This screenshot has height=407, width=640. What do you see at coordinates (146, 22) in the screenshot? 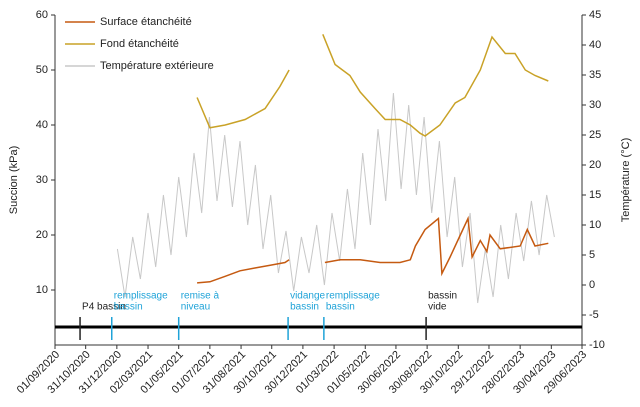
I see `legend-label: Surface étanchéité` at bounding box center [146, 22].